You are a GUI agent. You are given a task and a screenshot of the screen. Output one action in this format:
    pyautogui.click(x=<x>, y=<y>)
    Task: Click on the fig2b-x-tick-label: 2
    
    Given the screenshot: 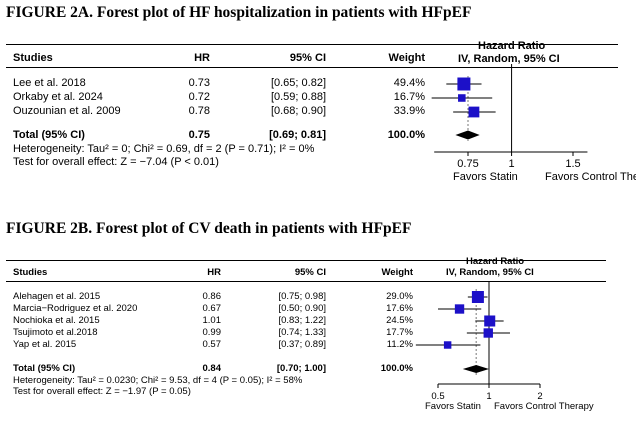 What is the action you would take?
    pyautogui.click(x=539, y=396)
    